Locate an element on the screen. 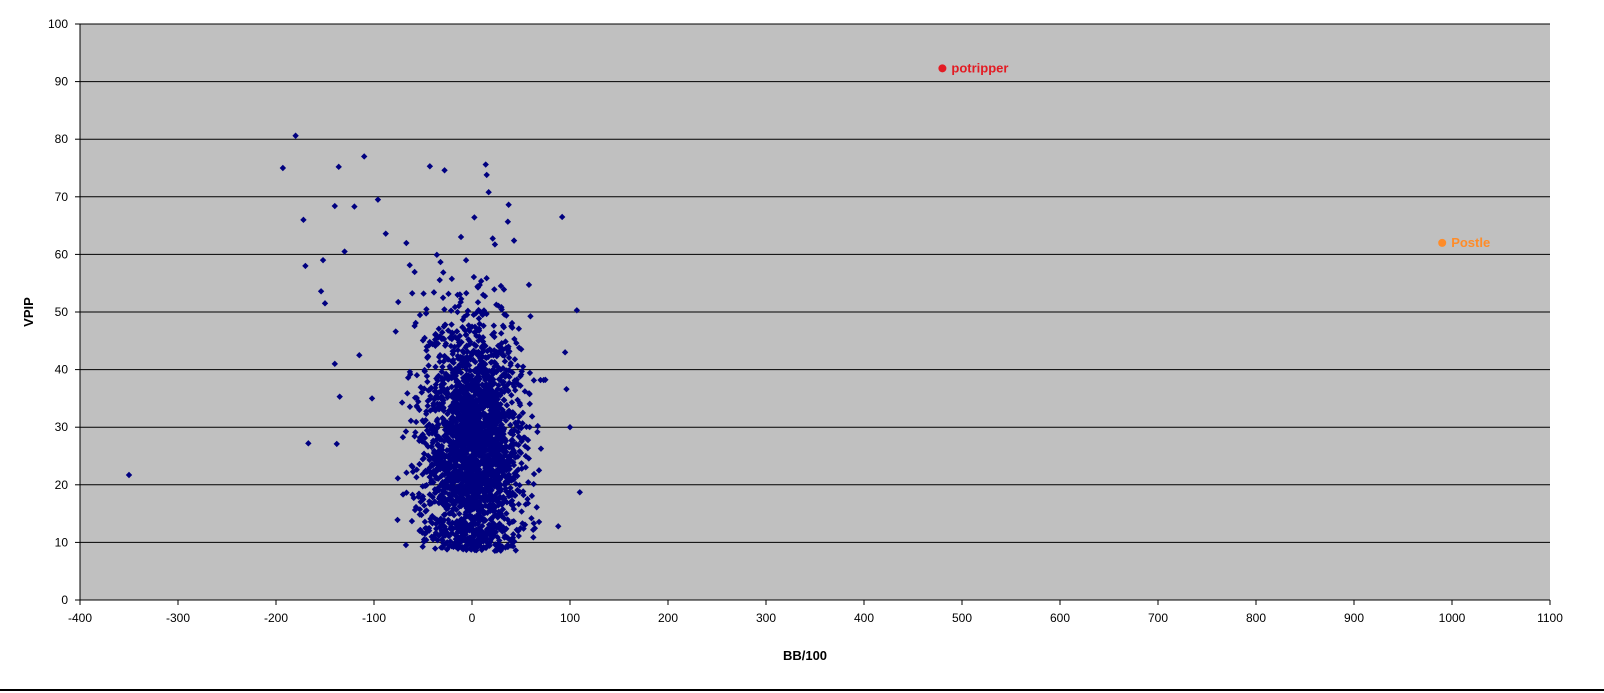  x-tick-label: 1000 is located at coordinates (1452, 618).